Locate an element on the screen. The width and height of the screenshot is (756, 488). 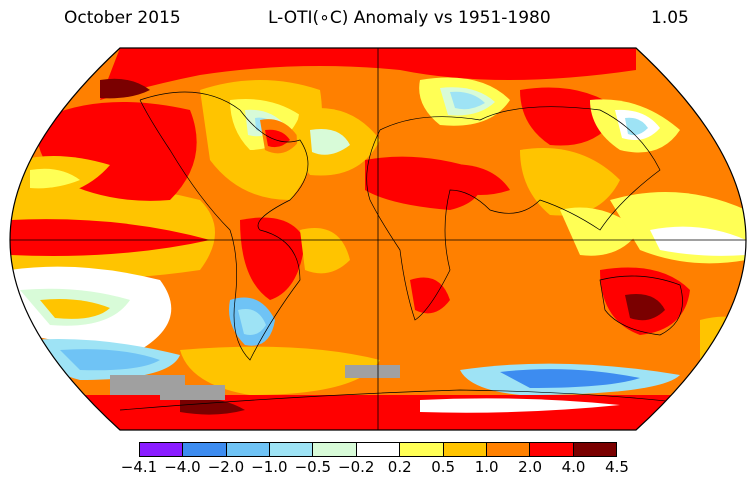
color-scale-label: −4.0 is located at coordinates (182, 467).